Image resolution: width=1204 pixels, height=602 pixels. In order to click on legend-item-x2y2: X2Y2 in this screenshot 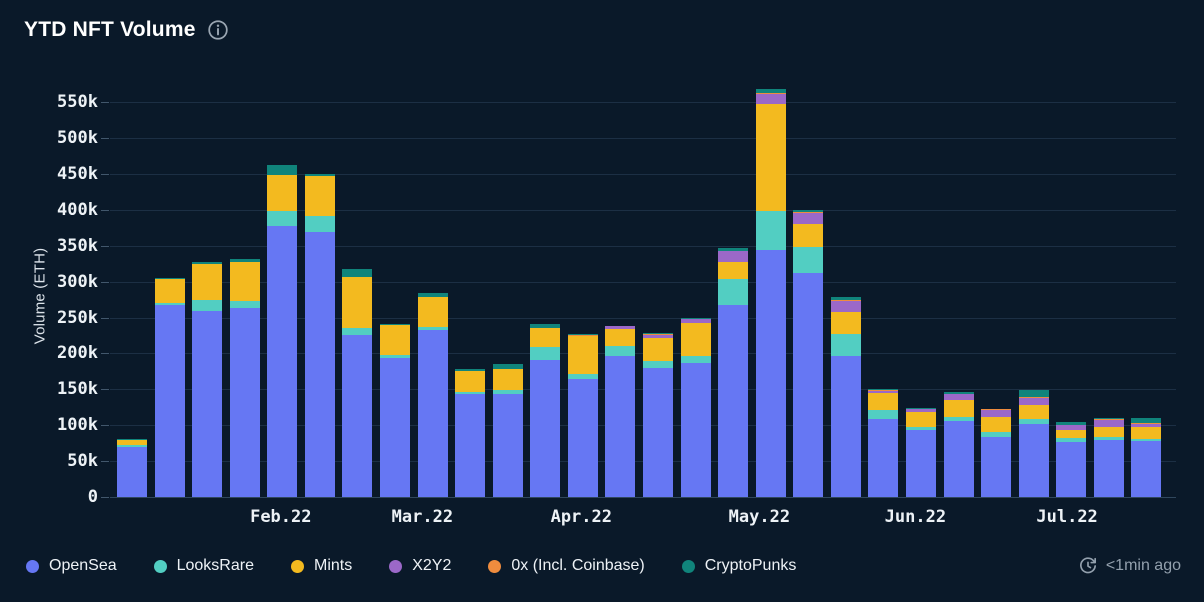, I will do `click(420, 566)`.